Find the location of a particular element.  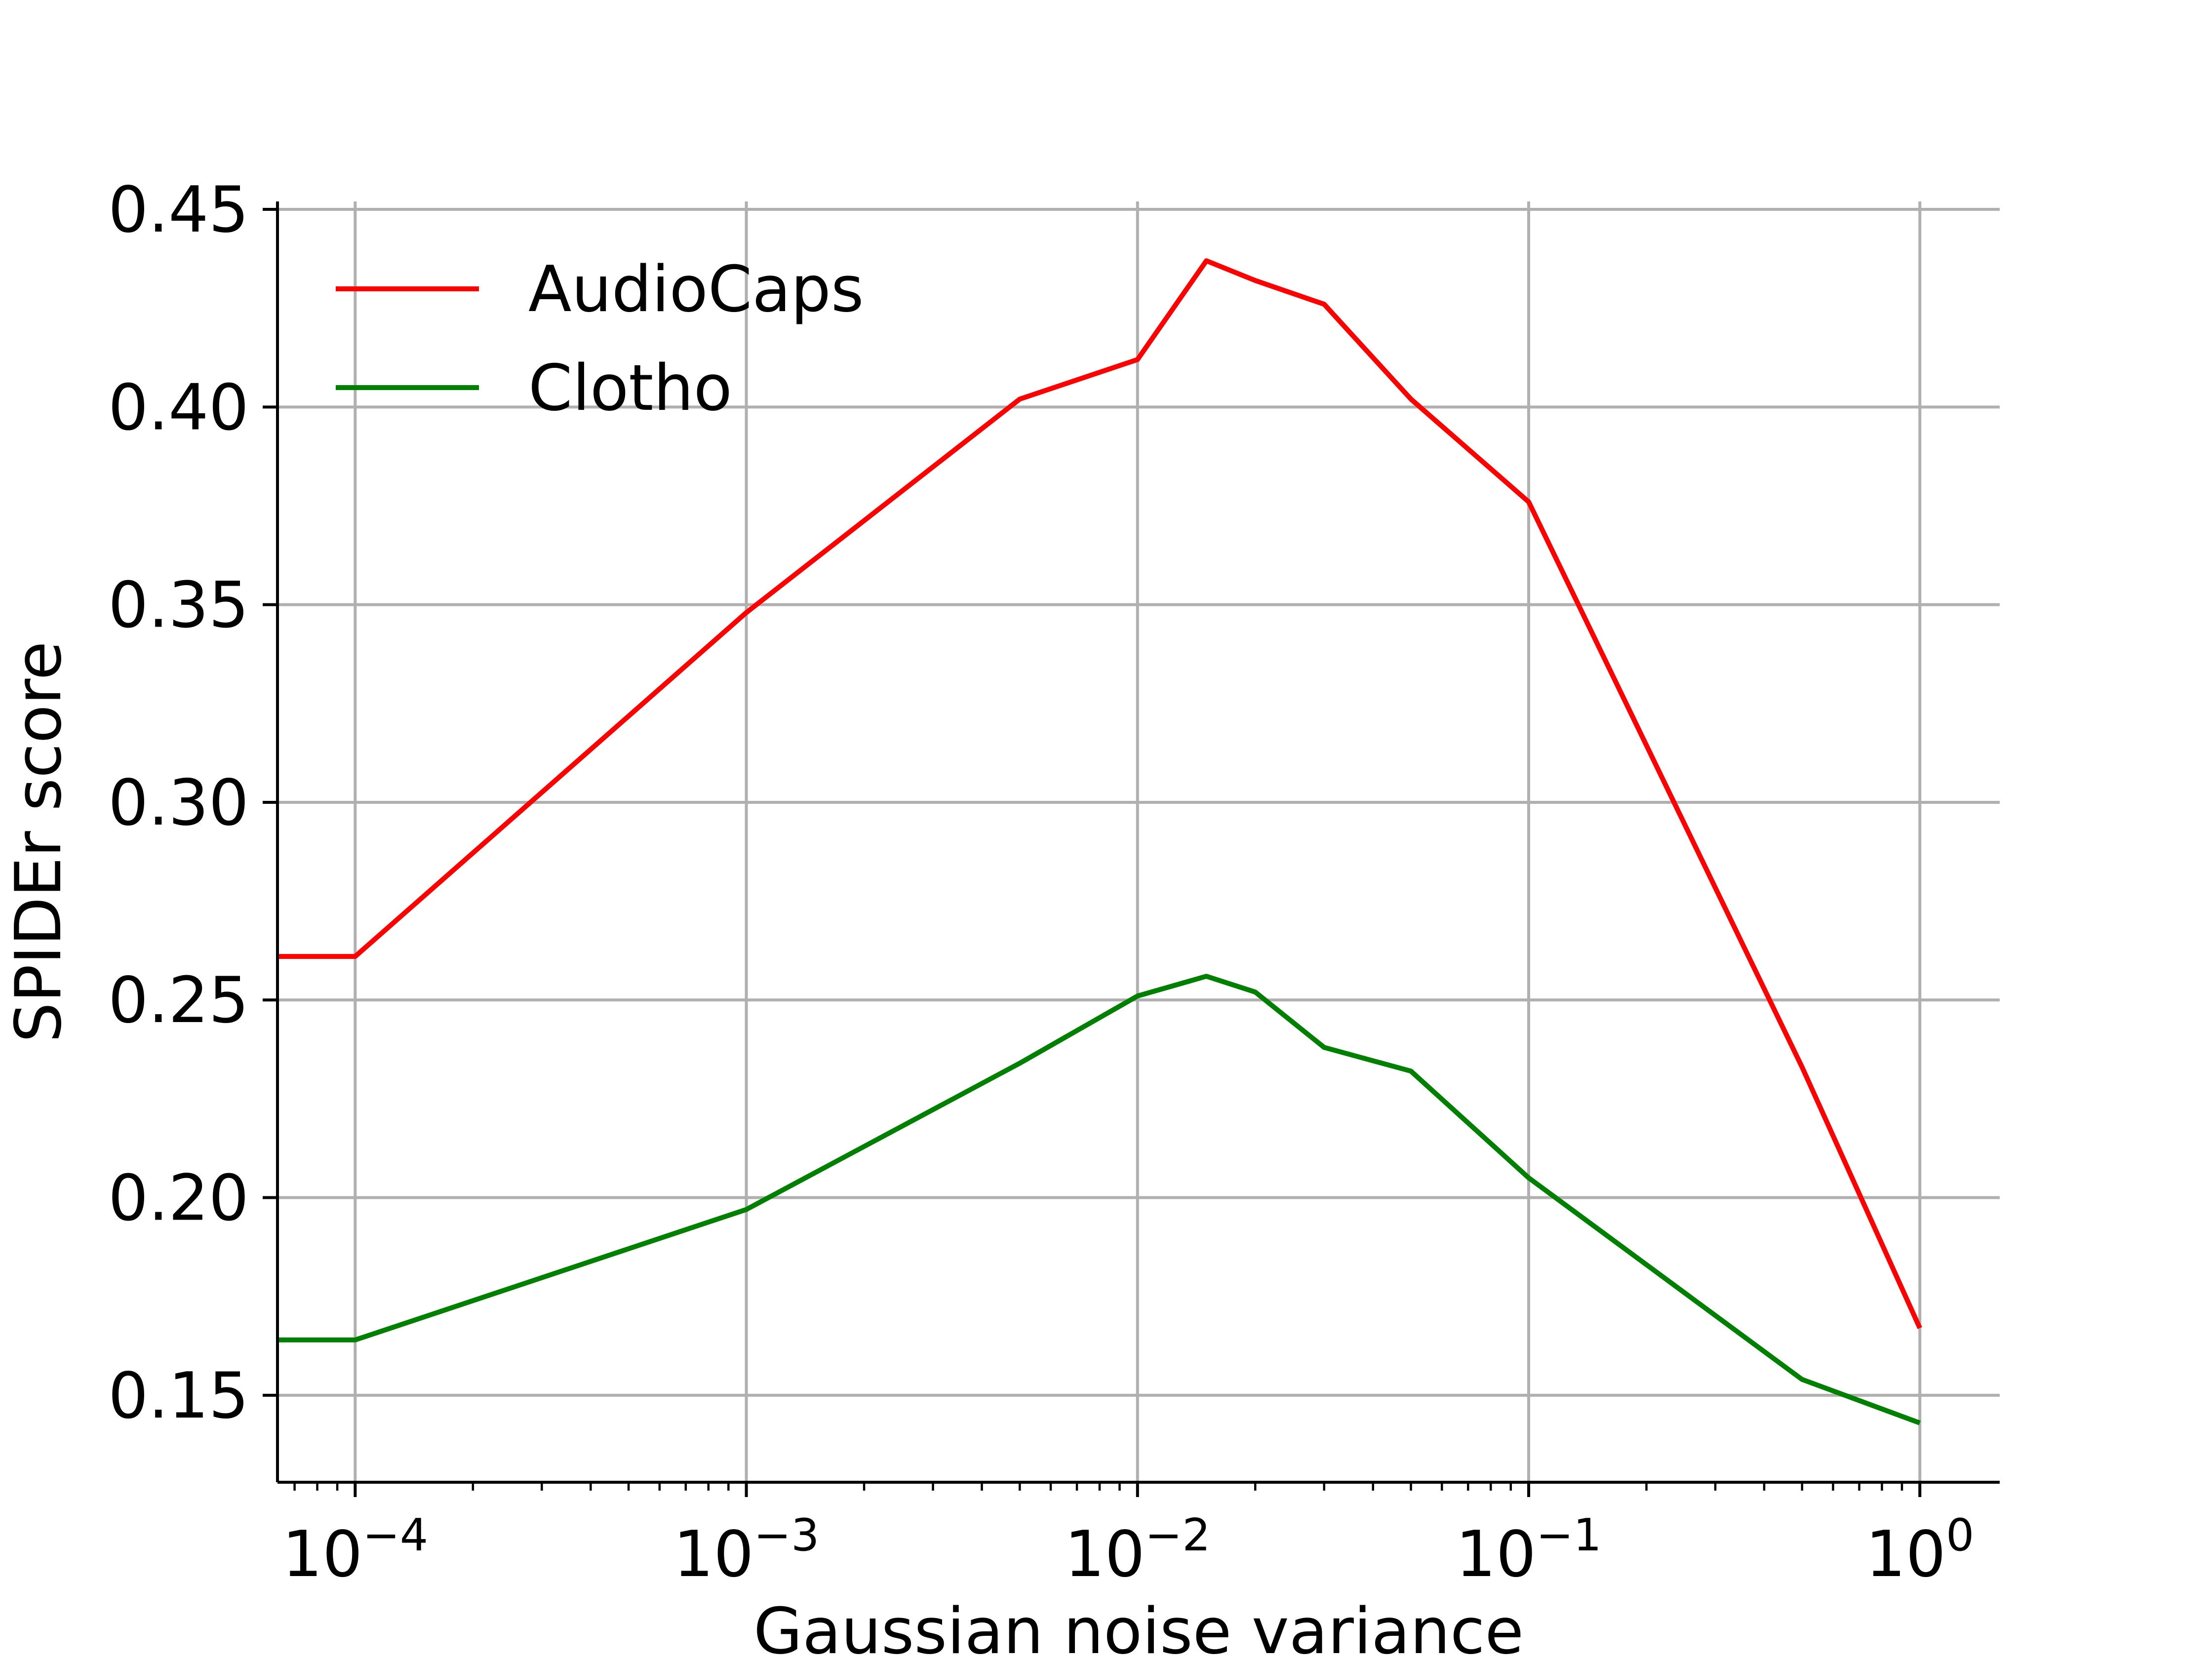

legend: AudioCaps Clotho is located at coordinates (600, 339).